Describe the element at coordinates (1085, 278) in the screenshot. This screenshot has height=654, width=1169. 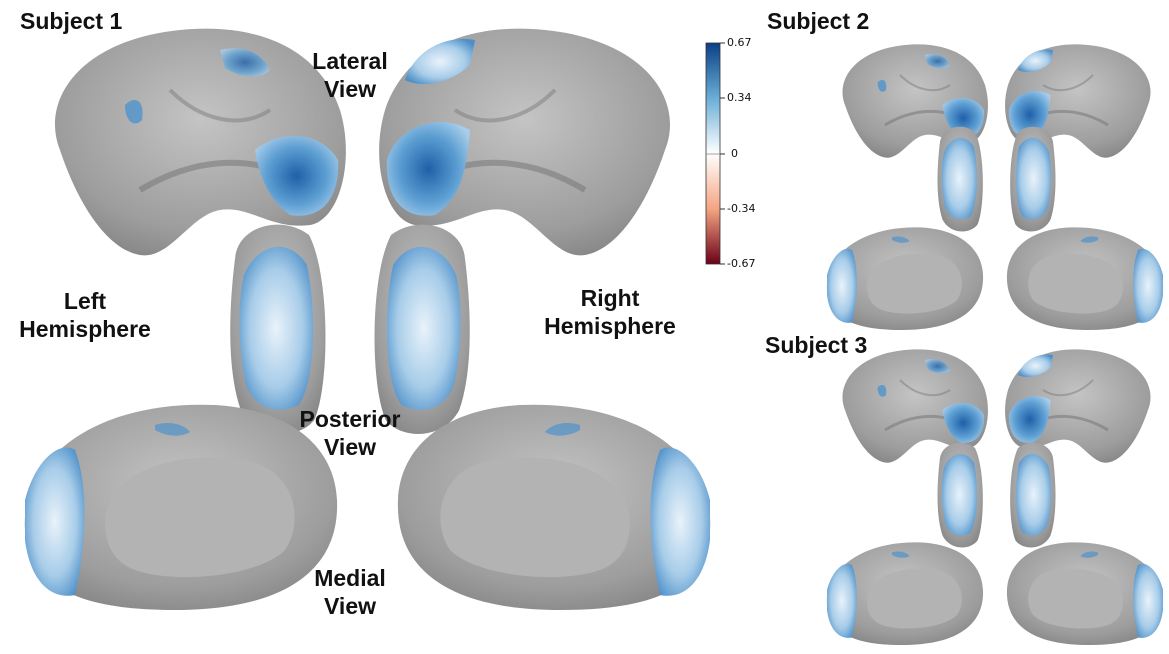
I see `subject2-medial-right-brain` at that location.